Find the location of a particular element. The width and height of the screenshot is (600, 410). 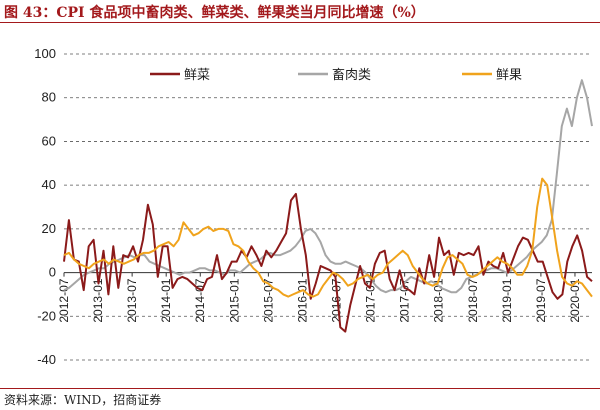

y-tick-label: 20 is located at coordinates (49, 228).